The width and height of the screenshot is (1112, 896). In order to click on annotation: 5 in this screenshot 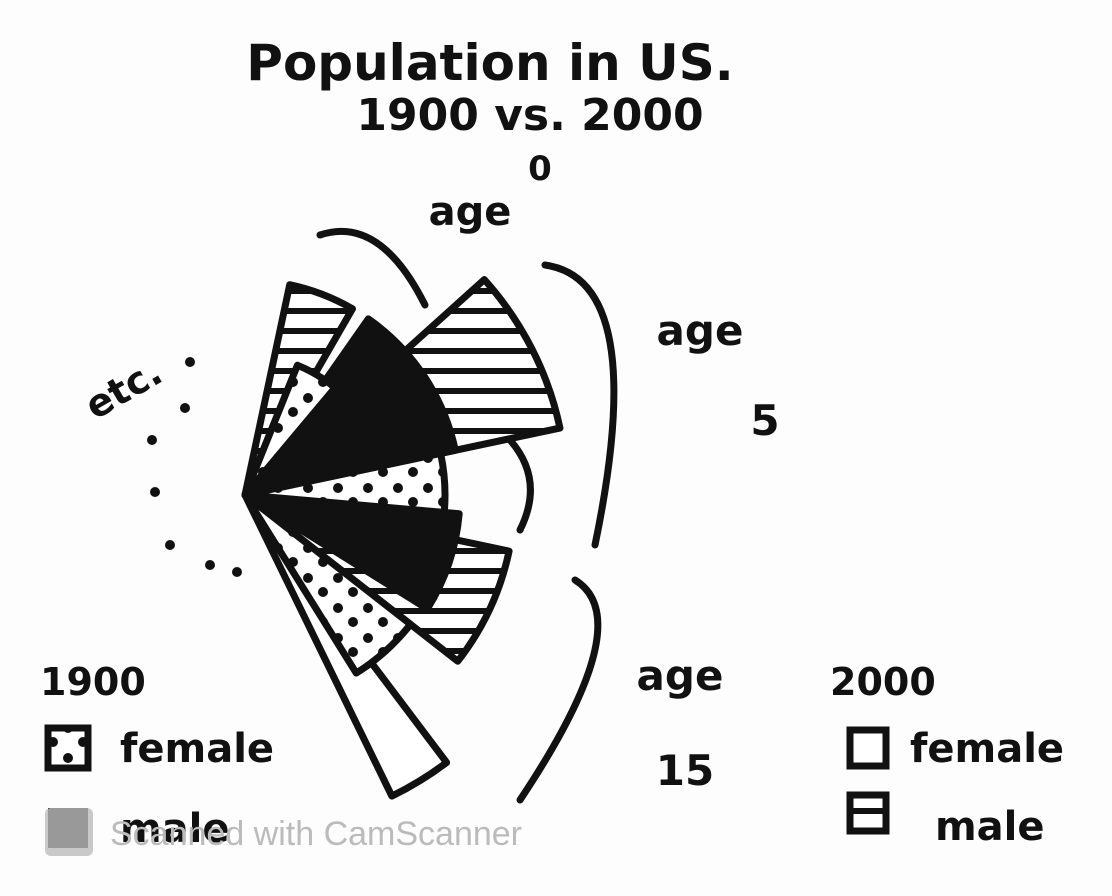, I will do `click(764, 420)`.